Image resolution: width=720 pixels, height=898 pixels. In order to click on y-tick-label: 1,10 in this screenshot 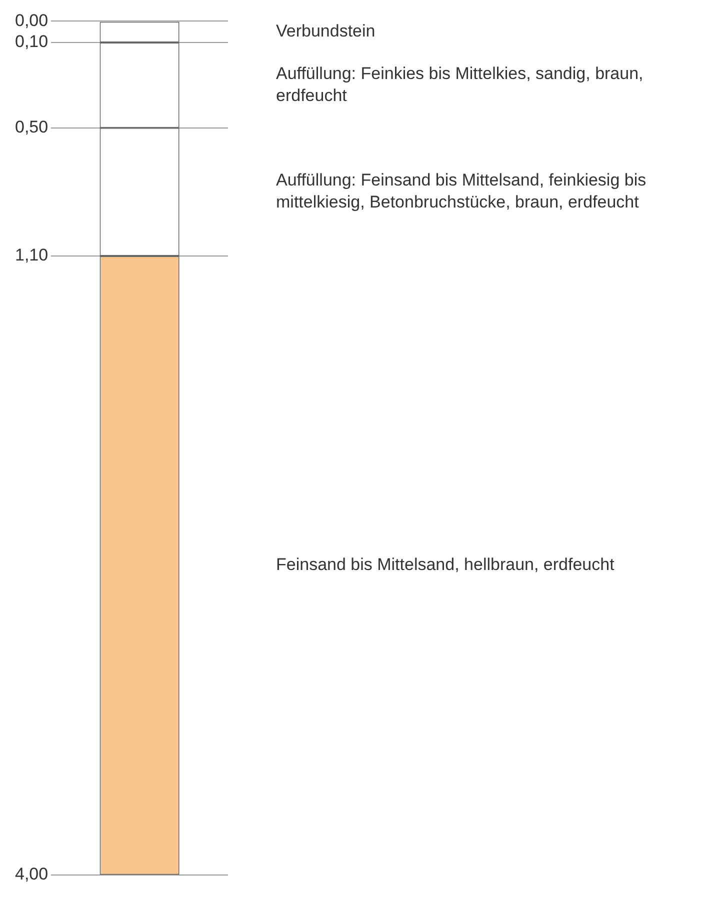, I will do `click(31, 255)`.